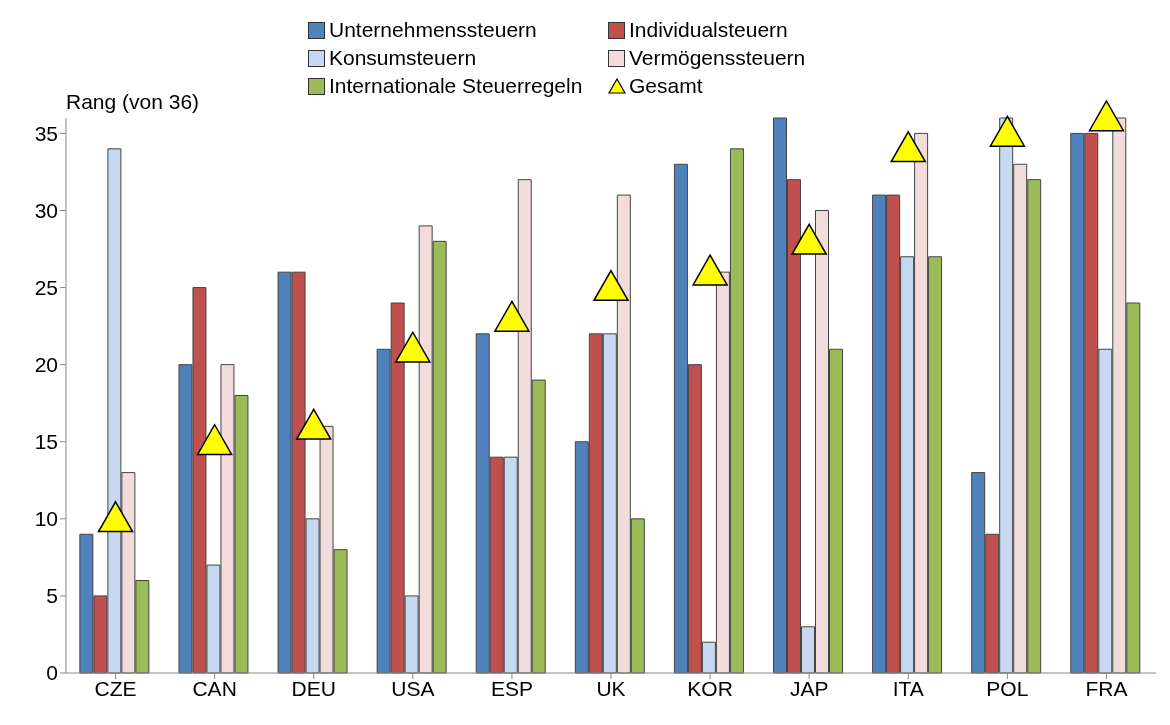 The image size is (1170, 725). I want to click on x-tick-label: DEU, so click(313, 688).